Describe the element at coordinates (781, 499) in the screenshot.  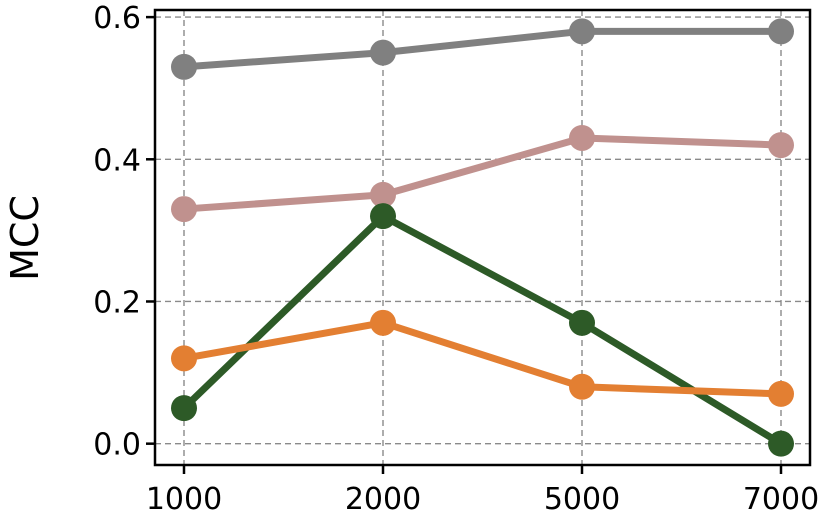
I see `x-tick-label: 7000` at that location.